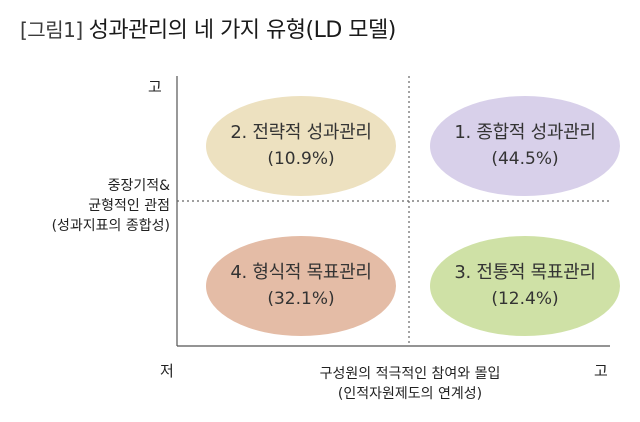 This screenshot has width=640, height=422. I want to click on x-axis-high-label: 고, so click(601, 371).